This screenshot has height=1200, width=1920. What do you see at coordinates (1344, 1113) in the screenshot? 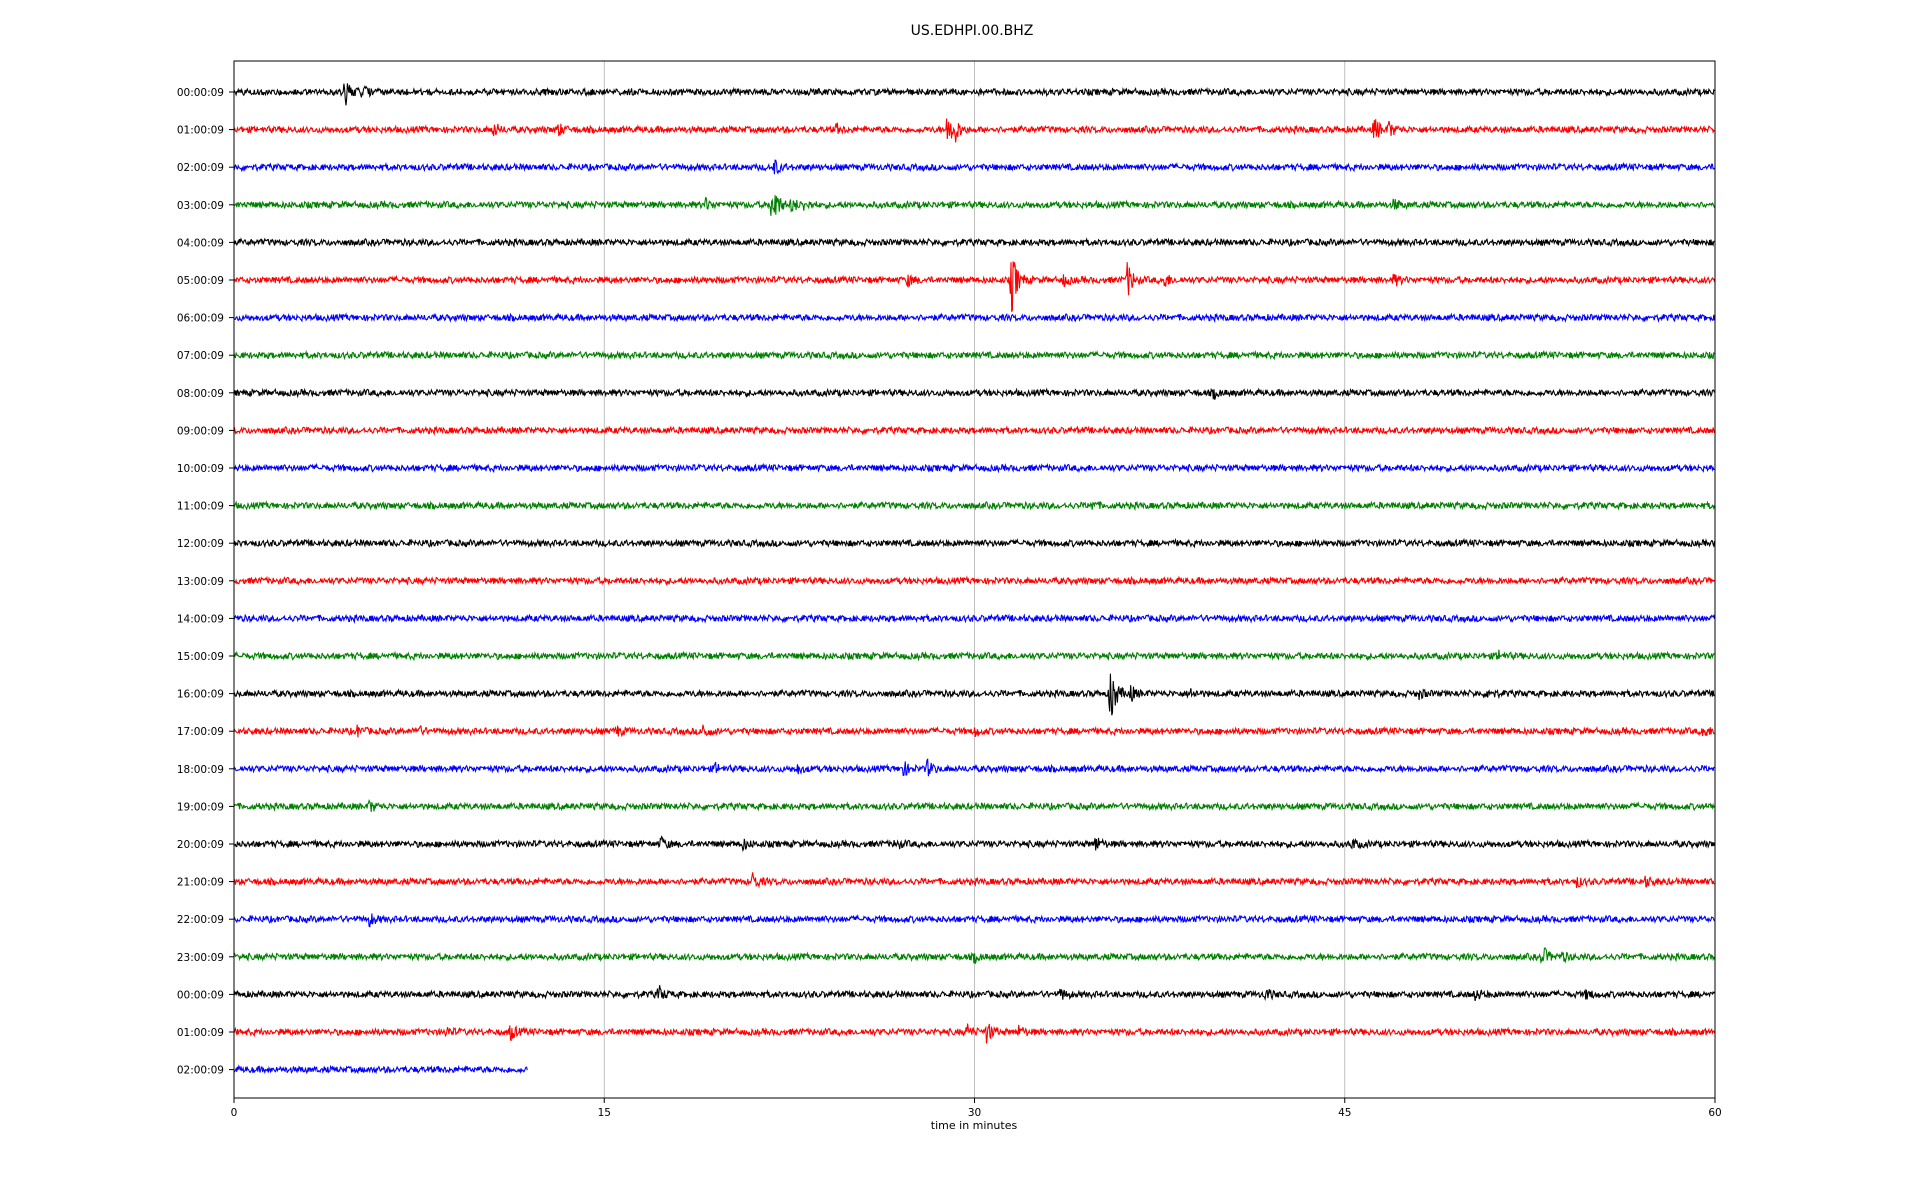
I see `x-tick-label: 45` at bounding box center [1344, 1113].